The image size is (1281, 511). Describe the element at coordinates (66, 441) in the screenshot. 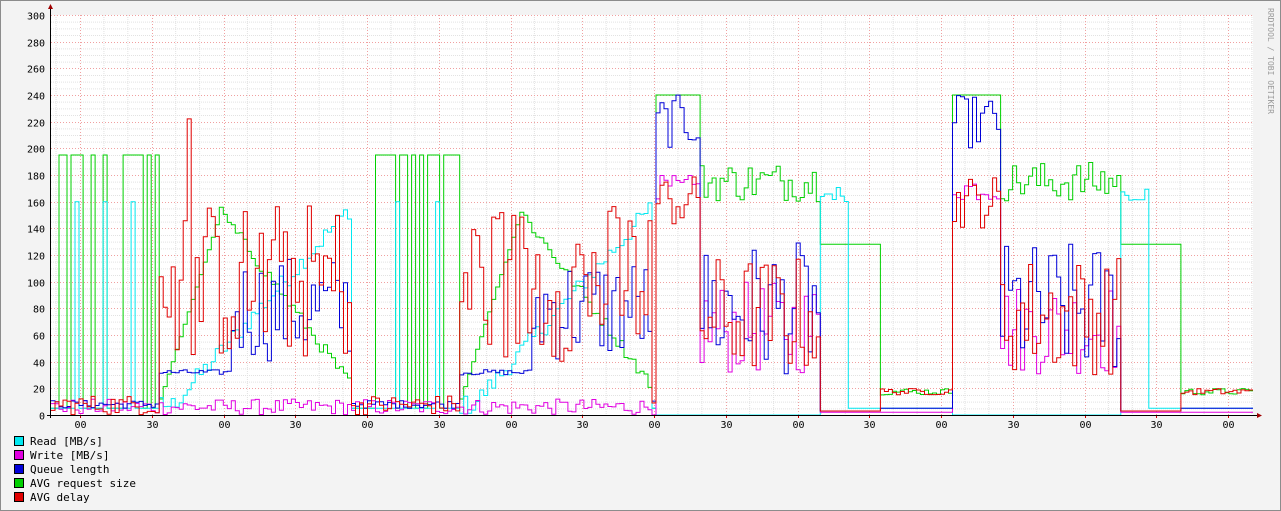

I see `legend-label: Read [MB/s]` at that location.